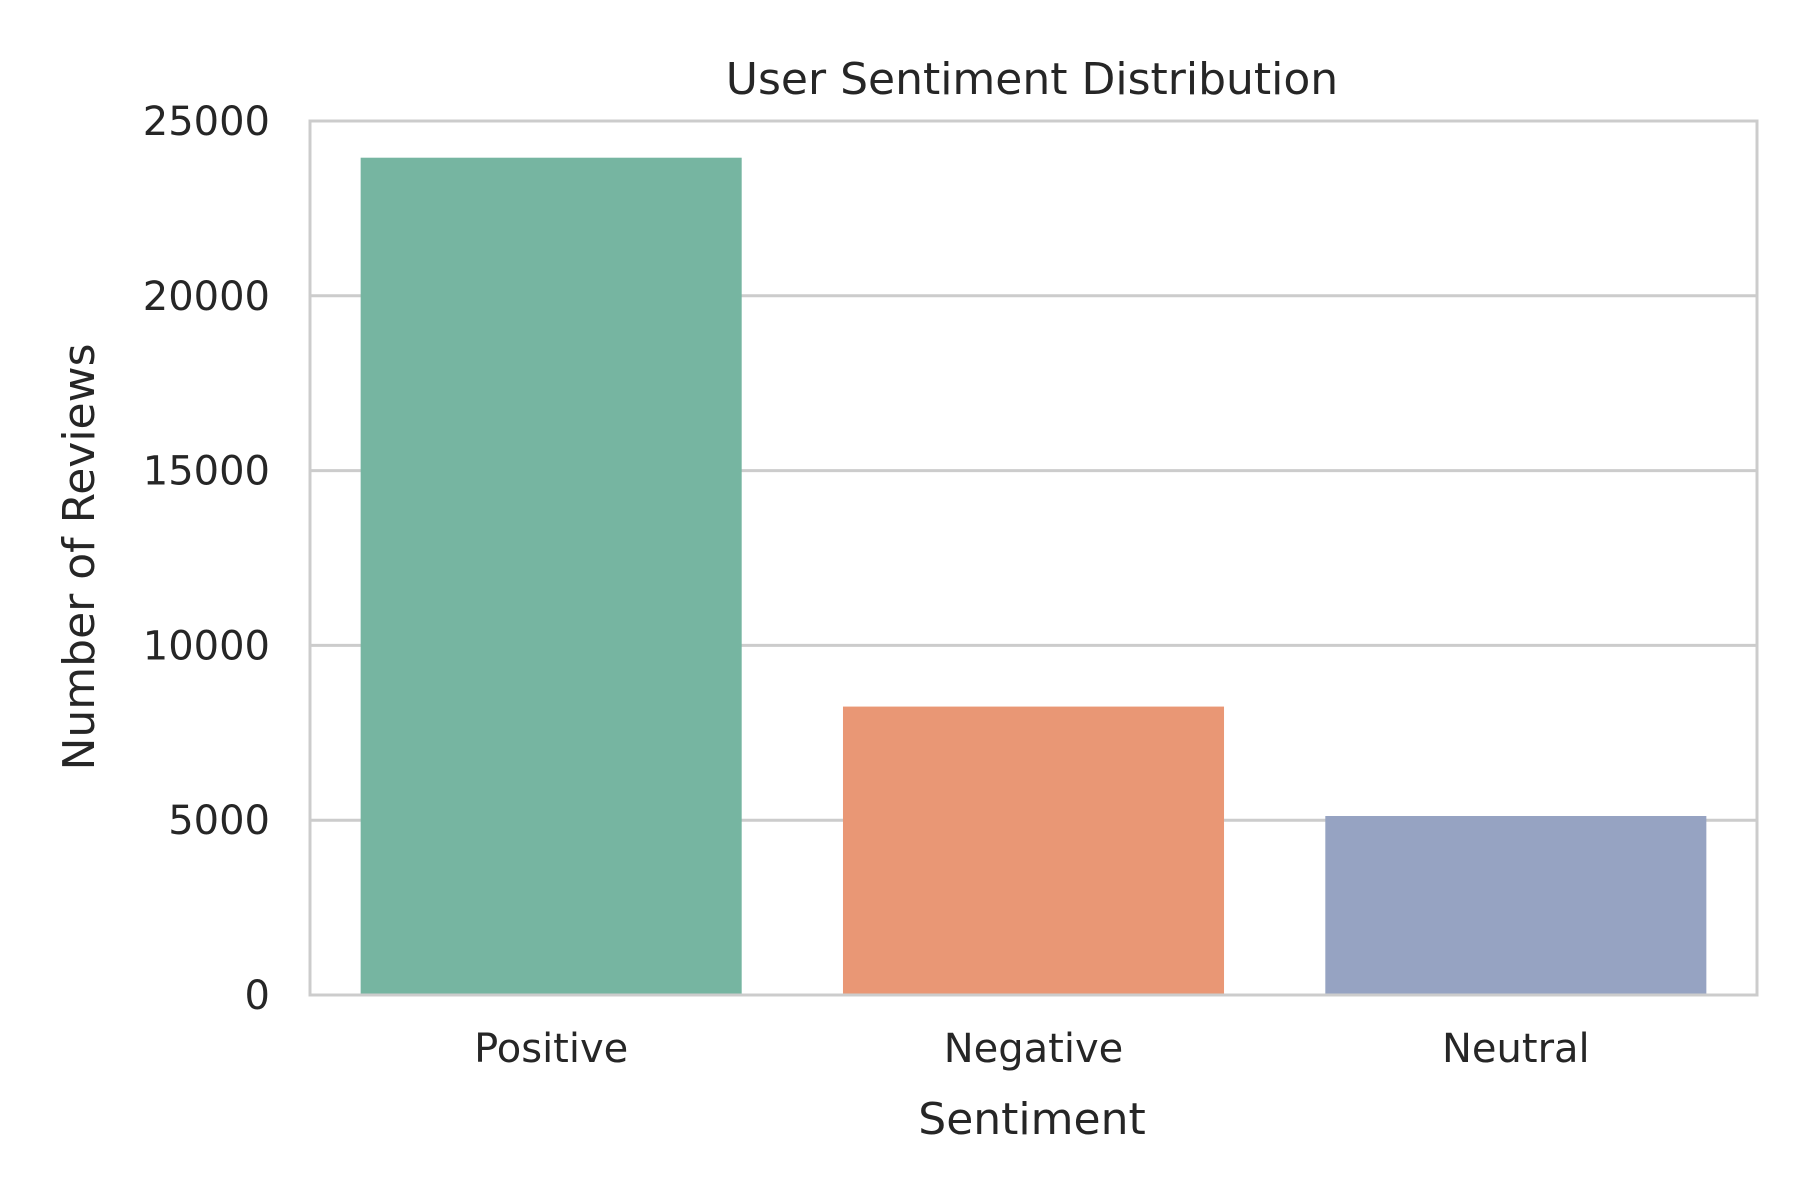 The height and width of the screenshot is (1200, 1800). Describe the element at coordinates (206, 646) in the screenshot. I see `y-tick-label: 10000` at that location.